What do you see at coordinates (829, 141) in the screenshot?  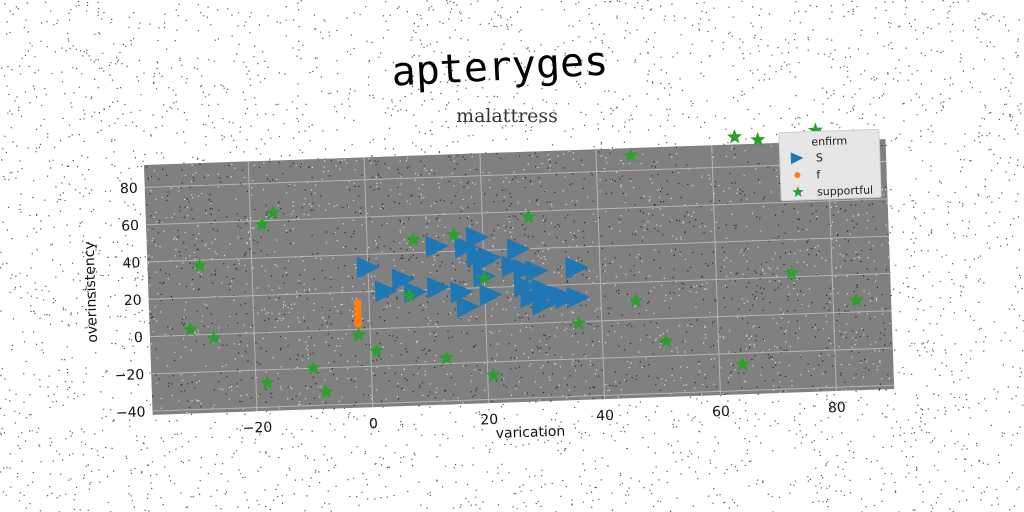 I see `legend-title: enfirm` at bounding box center [829, 141].